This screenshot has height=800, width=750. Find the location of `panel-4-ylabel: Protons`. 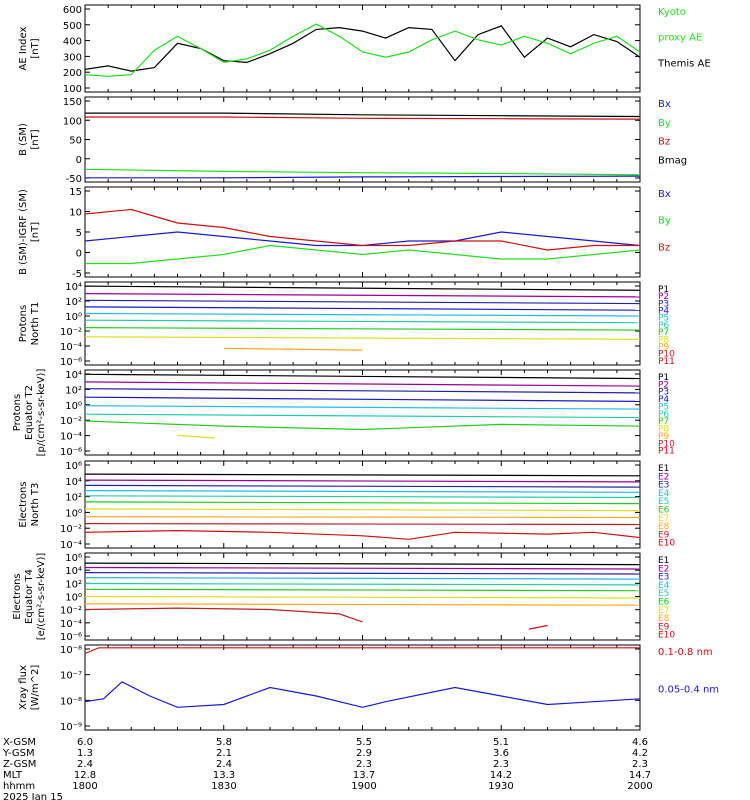

panel-4-ylabel: Protons is located at coordinates (23, 323).